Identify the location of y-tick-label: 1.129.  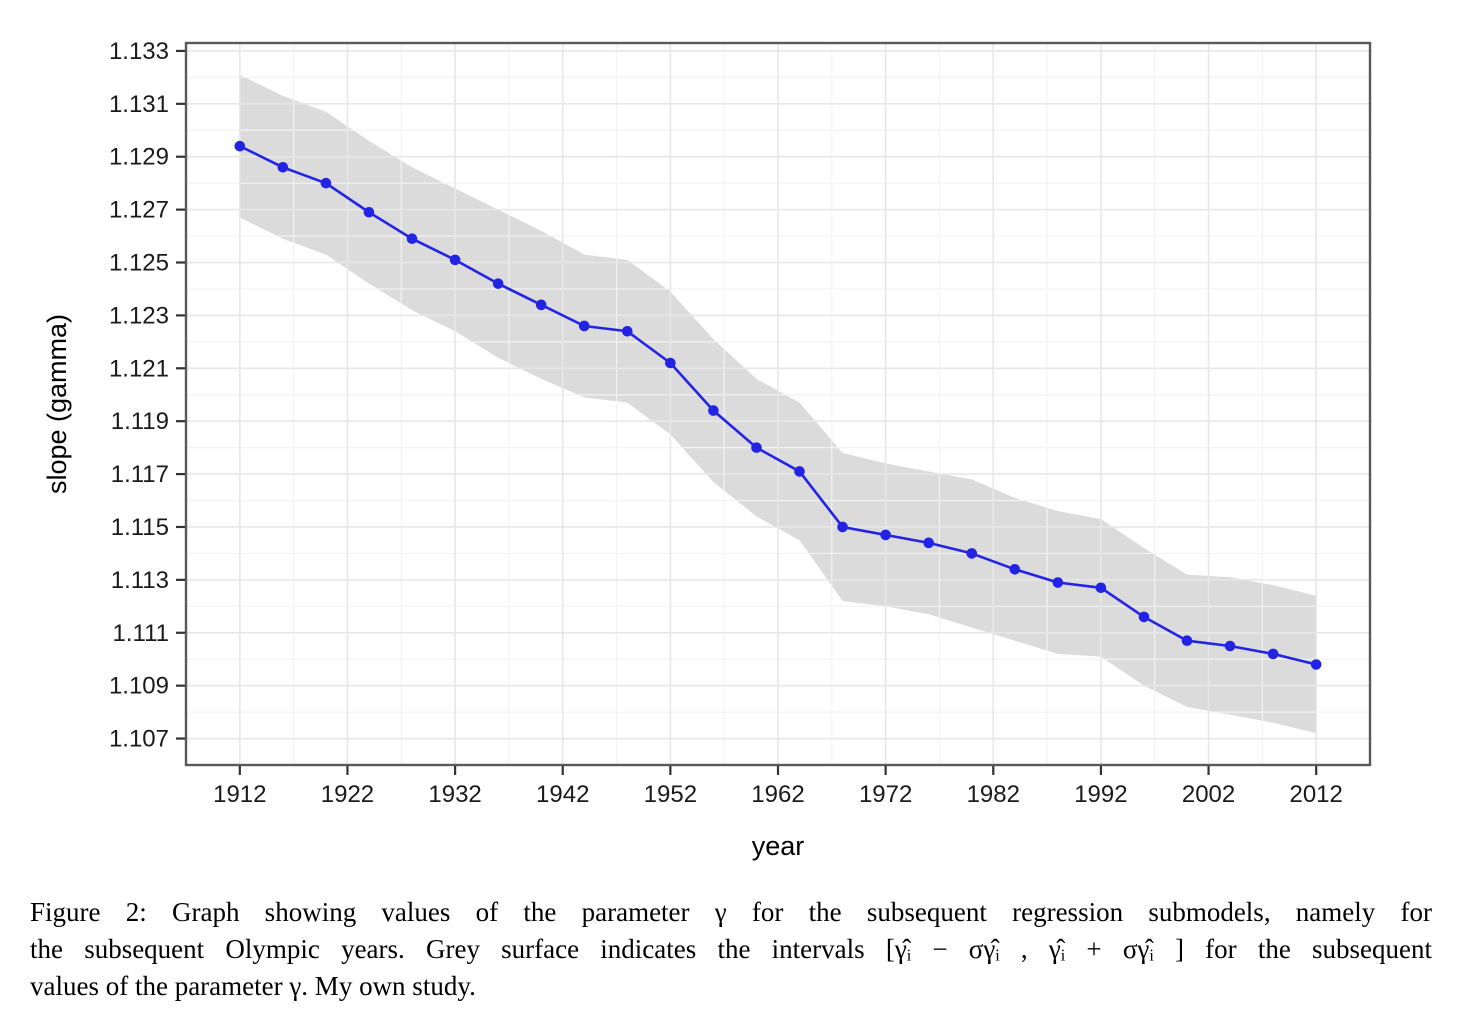
(139, 157).